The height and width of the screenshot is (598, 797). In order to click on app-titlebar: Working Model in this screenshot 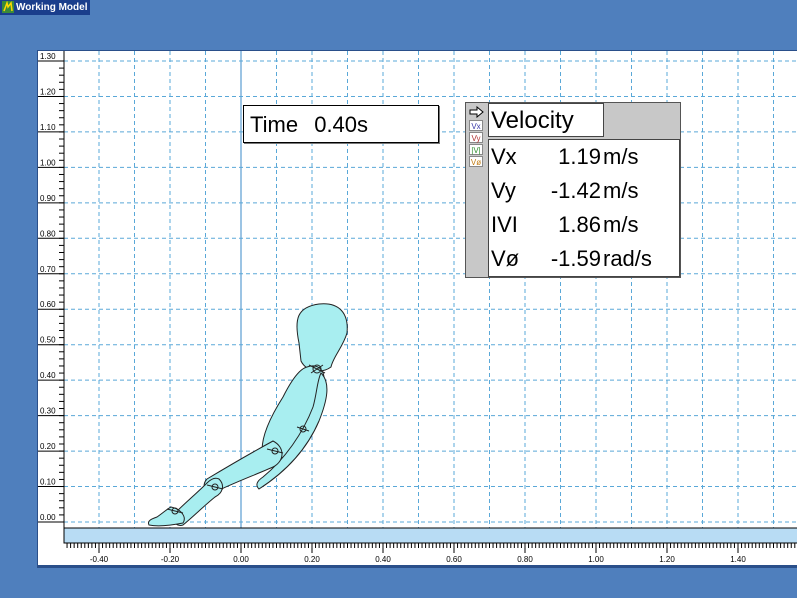, I will do `click(45, 7)`.